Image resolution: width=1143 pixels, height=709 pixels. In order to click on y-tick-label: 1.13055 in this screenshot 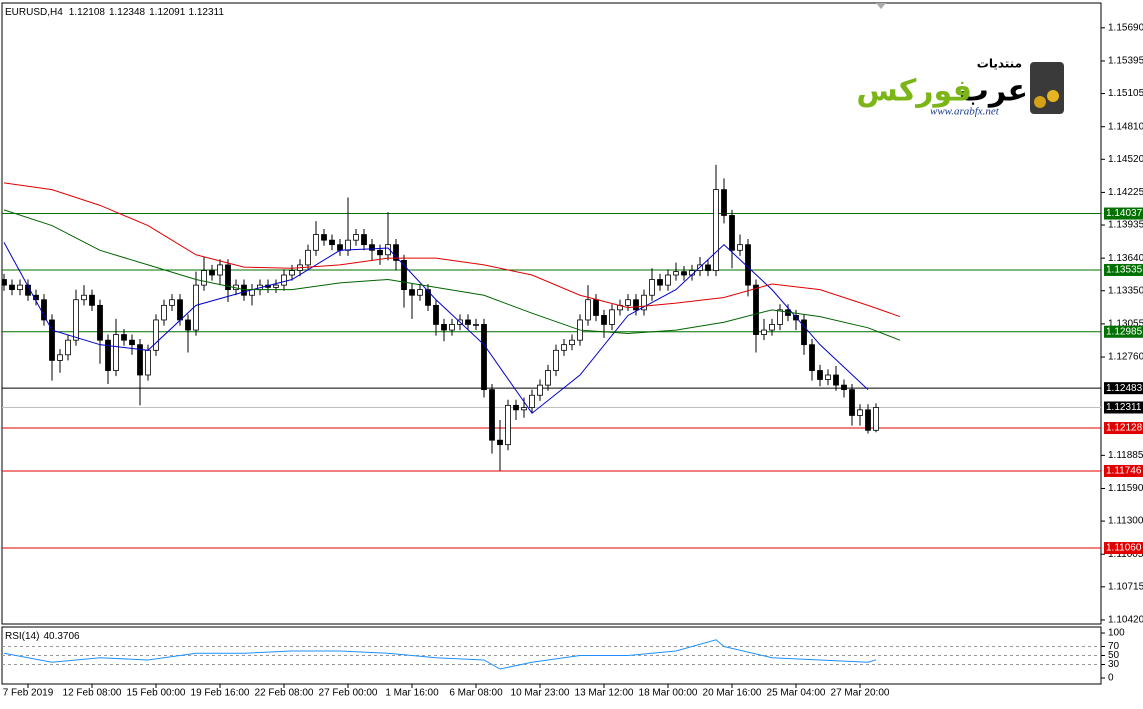, I will do `click(1125, 324)`.